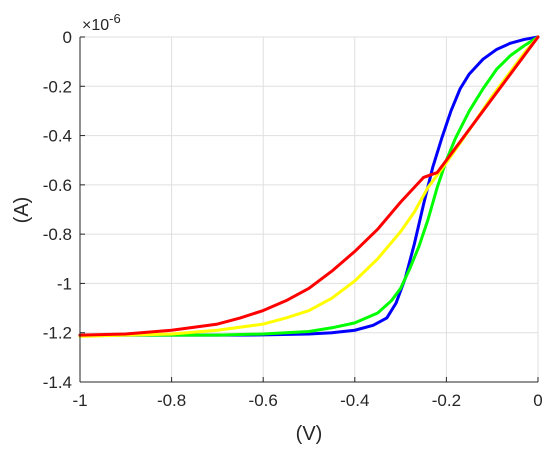 The width and height of the screenshot is (550, 452). Describe the element at coordinates (79, 400) in the screenshot. I see `x-tick-label: -1` at that location.